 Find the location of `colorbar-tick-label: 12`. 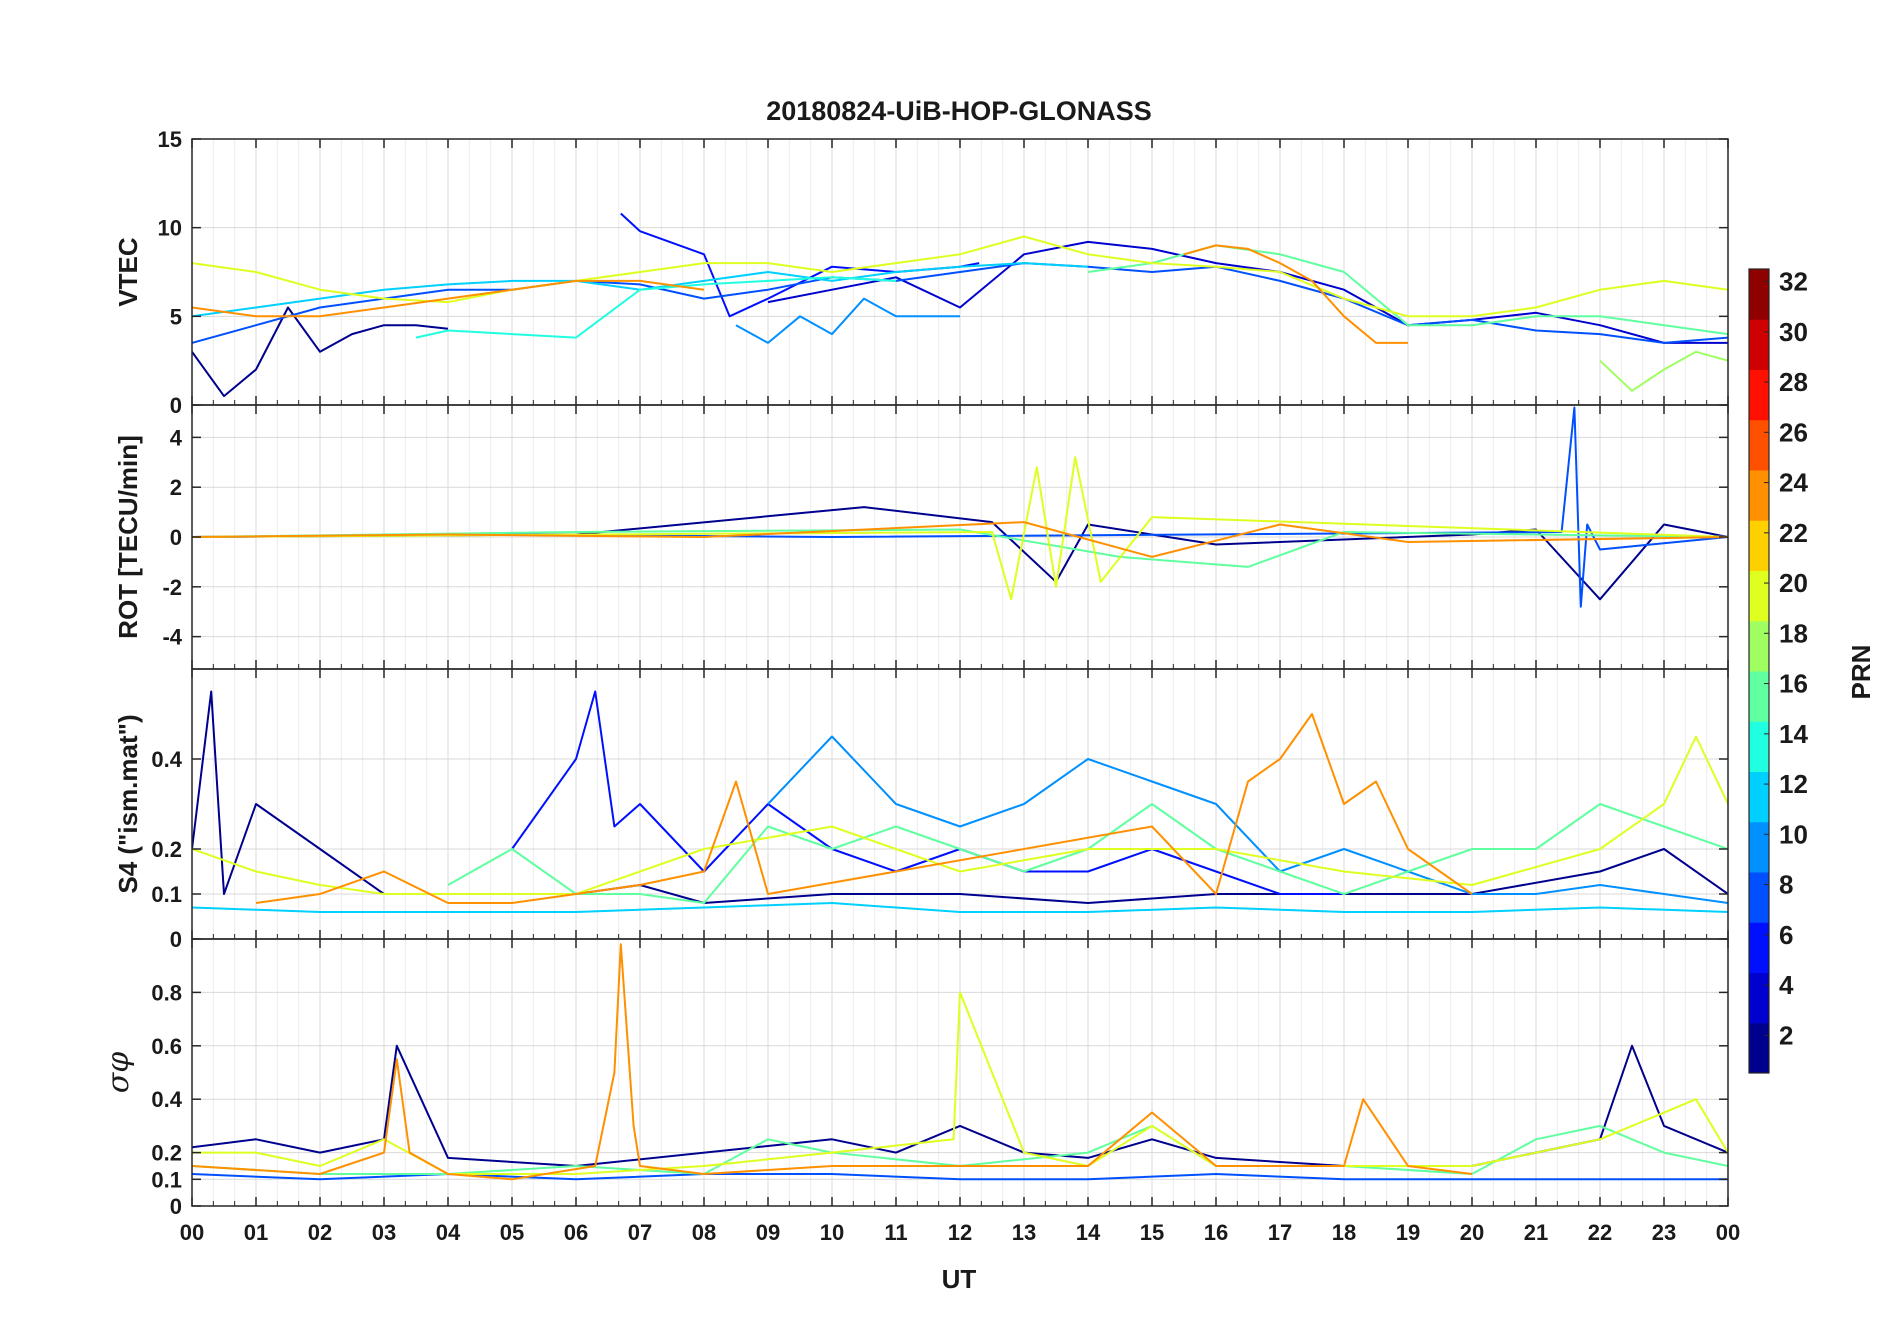

colorbar-tick-label: 12 is located at coordinates (1793, 784).